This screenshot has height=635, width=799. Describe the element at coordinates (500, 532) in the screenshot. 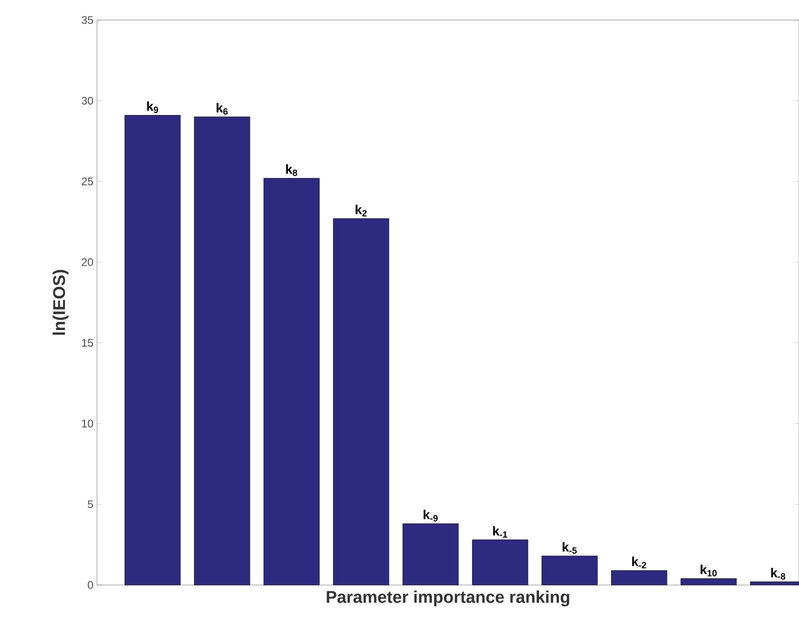

I see `x-tick-label: k$_{-1}$` at that location.